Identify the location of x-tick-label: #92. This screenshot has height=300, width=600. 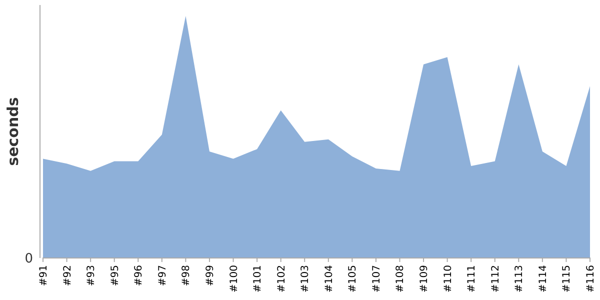
(68, 275).